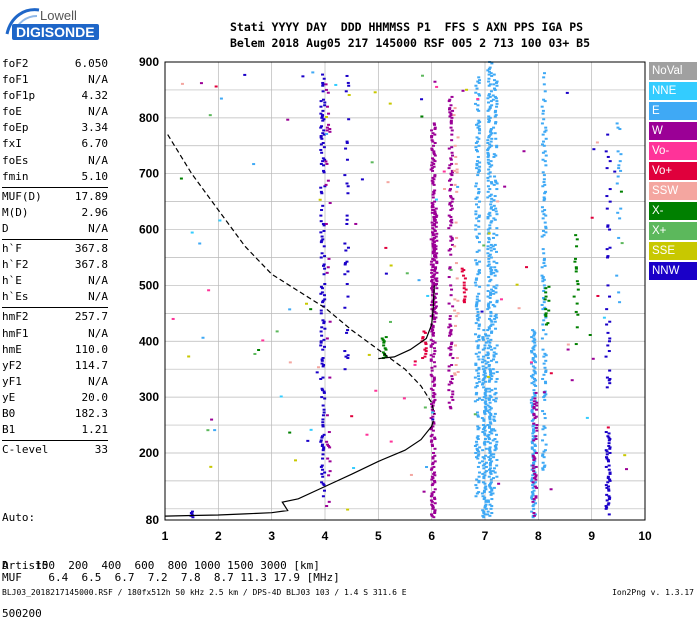 This screenshot has height=638, width=700. I want to click on legend-item-vominus: Vo-, so click(673, 151).